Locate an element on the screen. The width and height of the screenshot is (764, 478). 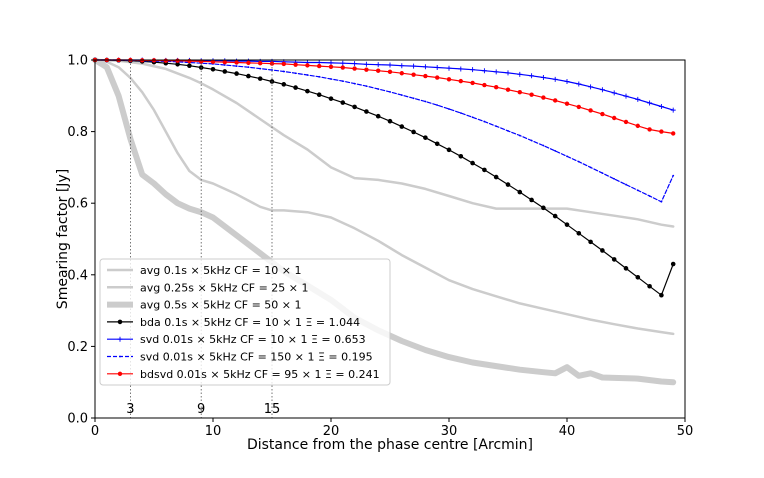
vline-label-9: 9 is located at coordinates (201, 409).